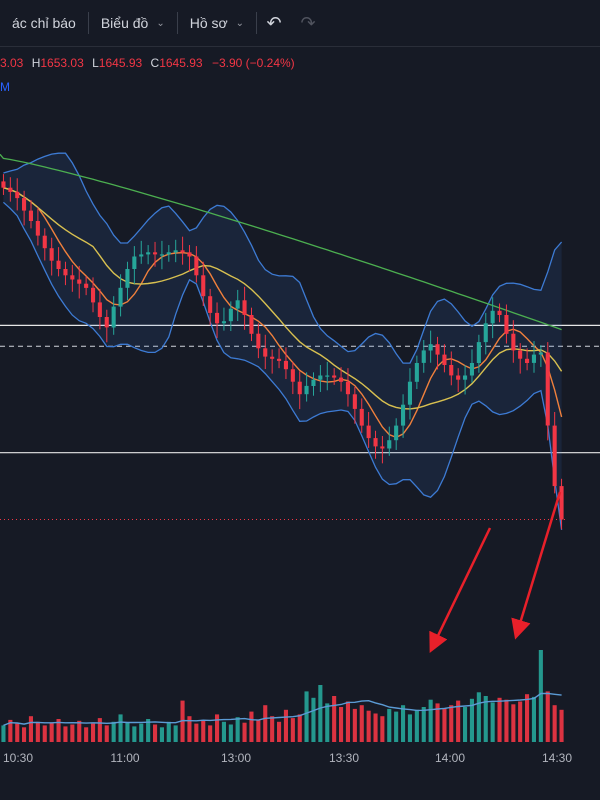  Describe the element at coordinates (450, 758) in the screenshot. I see `x-tick-label: 14:00` at that location.